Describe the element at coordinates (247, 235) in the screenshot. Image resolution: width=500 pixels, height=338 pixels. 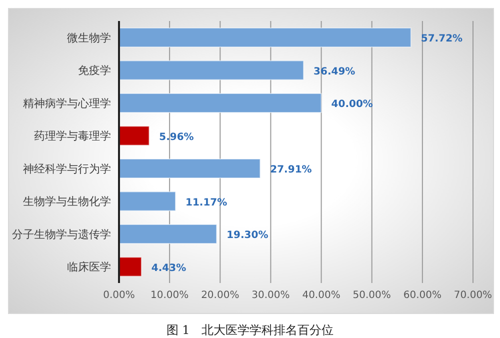
I see `data-label: 19.30%` at that location.